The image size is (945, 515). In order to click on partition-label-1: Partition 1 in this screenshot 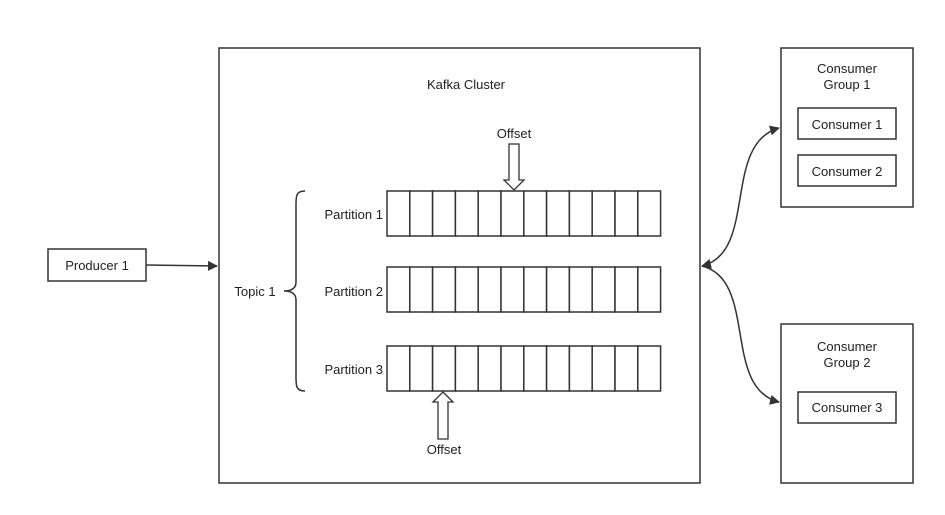, I will do `click(353, 214)`.